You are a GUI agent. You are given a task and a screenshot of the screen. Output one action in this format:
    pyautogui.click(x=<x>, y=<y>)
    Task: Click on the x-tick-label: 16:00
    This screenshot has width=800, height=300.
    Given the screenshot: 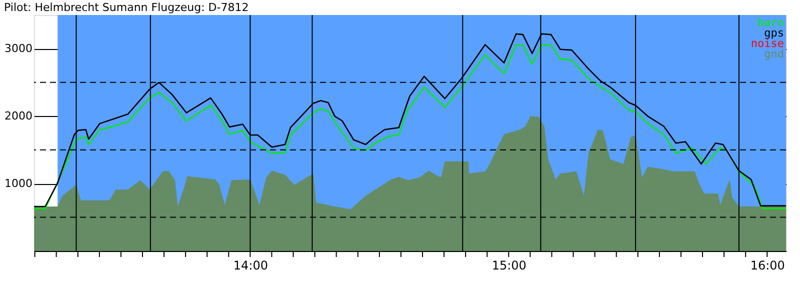 What is the action you would take?
    pyautogui.click(x=767, y=265)
    